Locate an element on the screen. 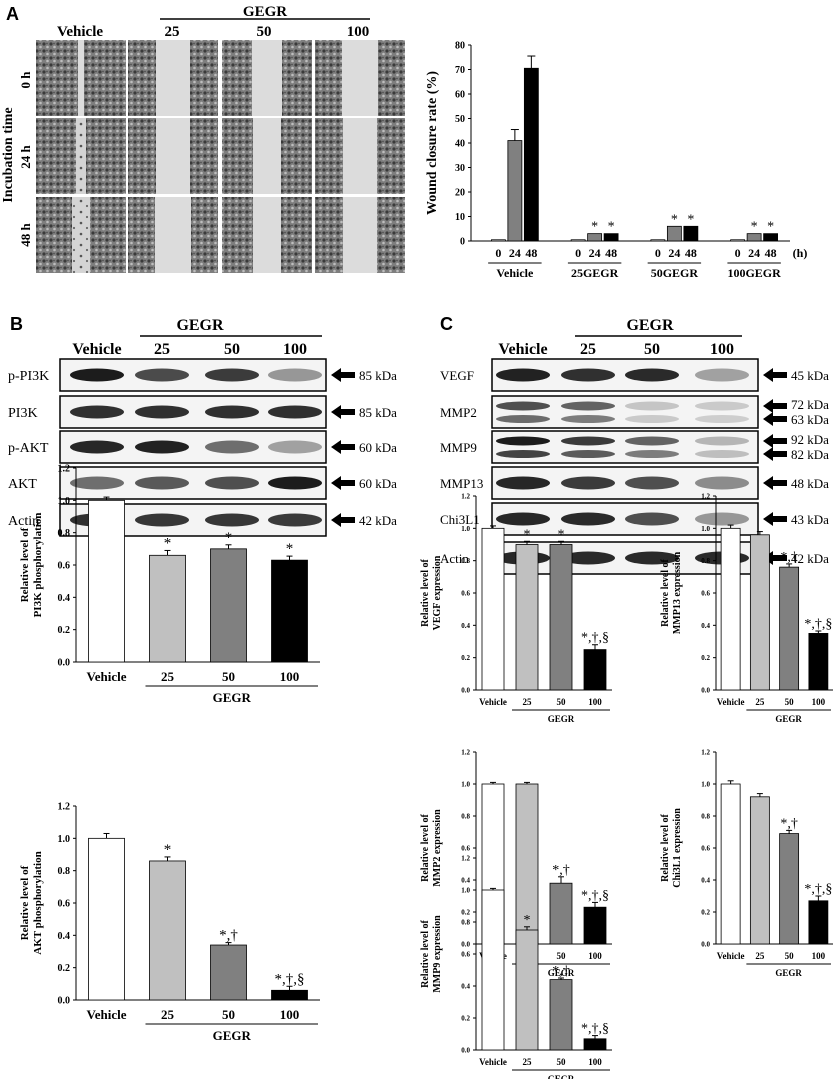 The width and height of the screenshot is (837, 1079). significance-mark: *,†,§ is located at coordinates (818, 889).